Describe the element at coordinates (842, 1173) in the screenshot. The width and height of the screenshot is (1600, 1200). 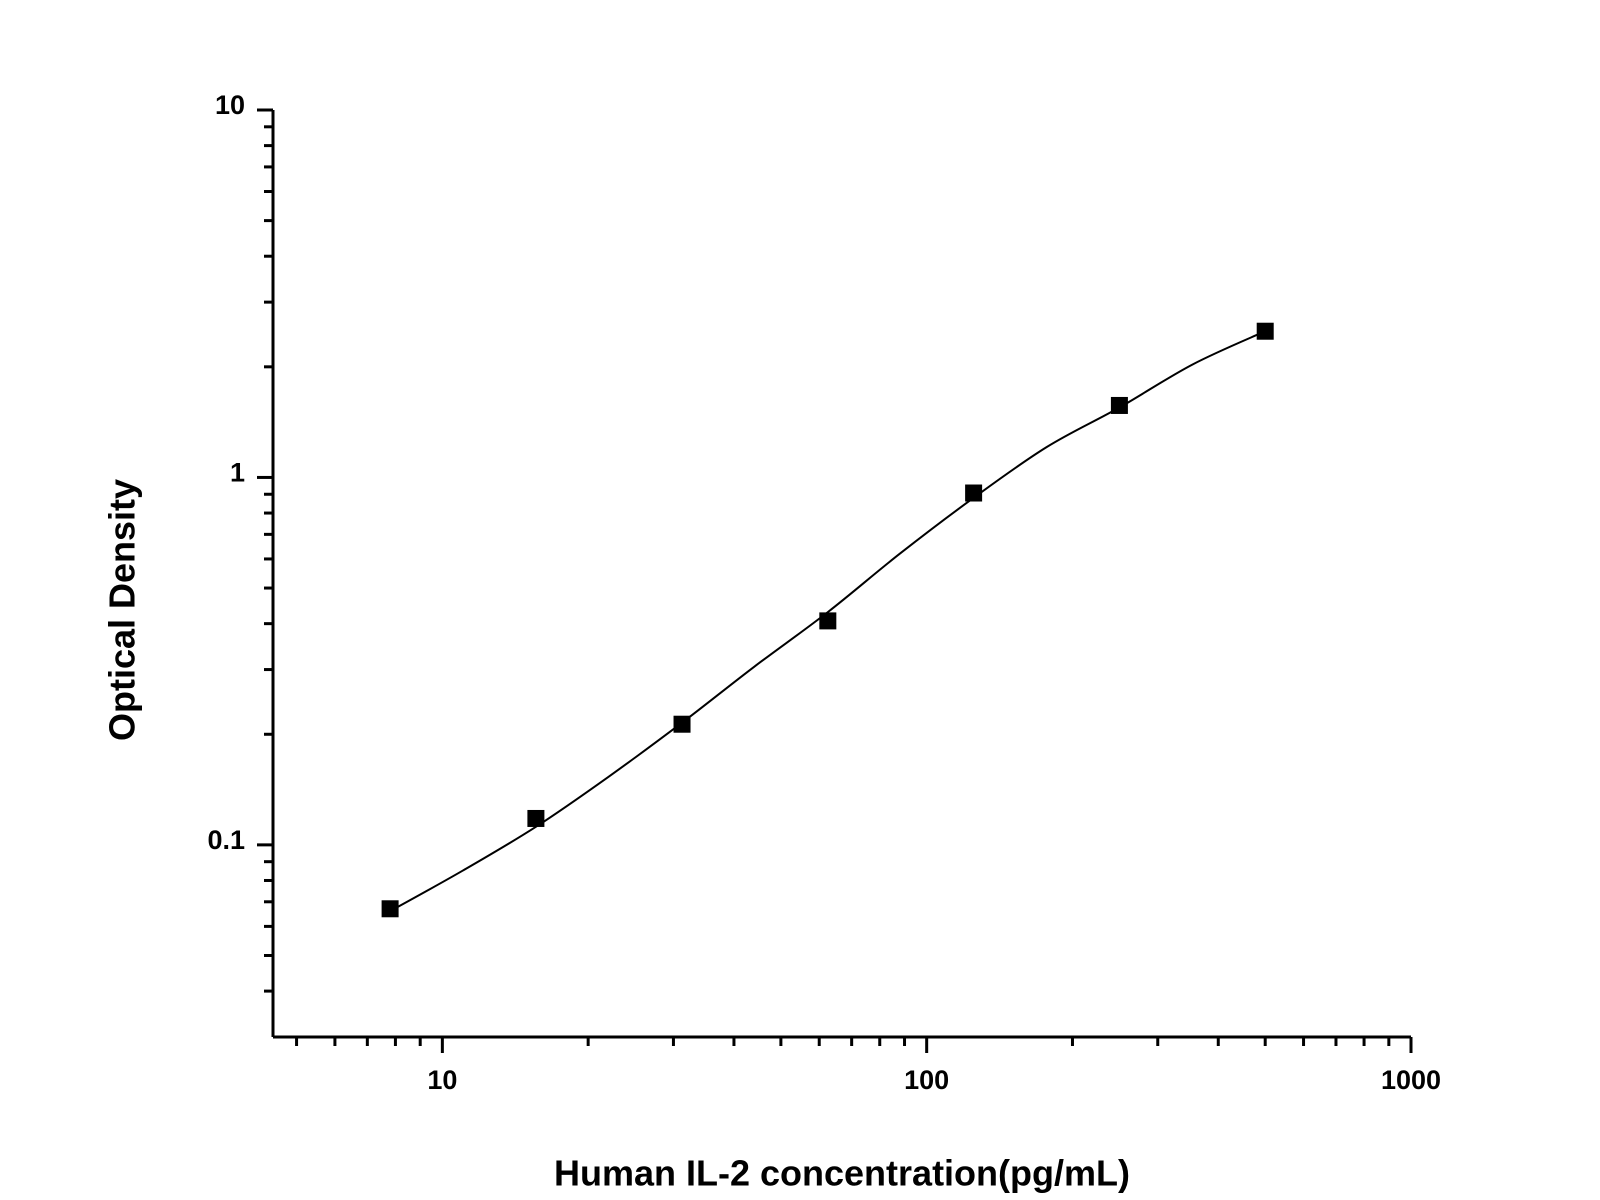
I see `x-axis-label: Human IL-2 concentration(pg/mL)` at that location.